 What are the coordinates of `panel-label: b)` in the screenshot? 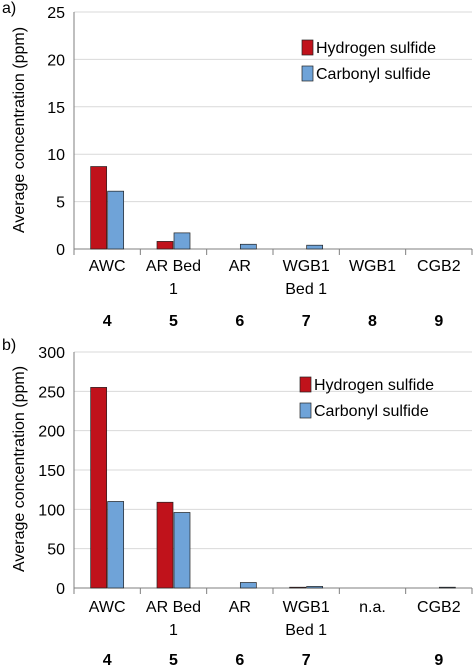 It's located at (9, 345).